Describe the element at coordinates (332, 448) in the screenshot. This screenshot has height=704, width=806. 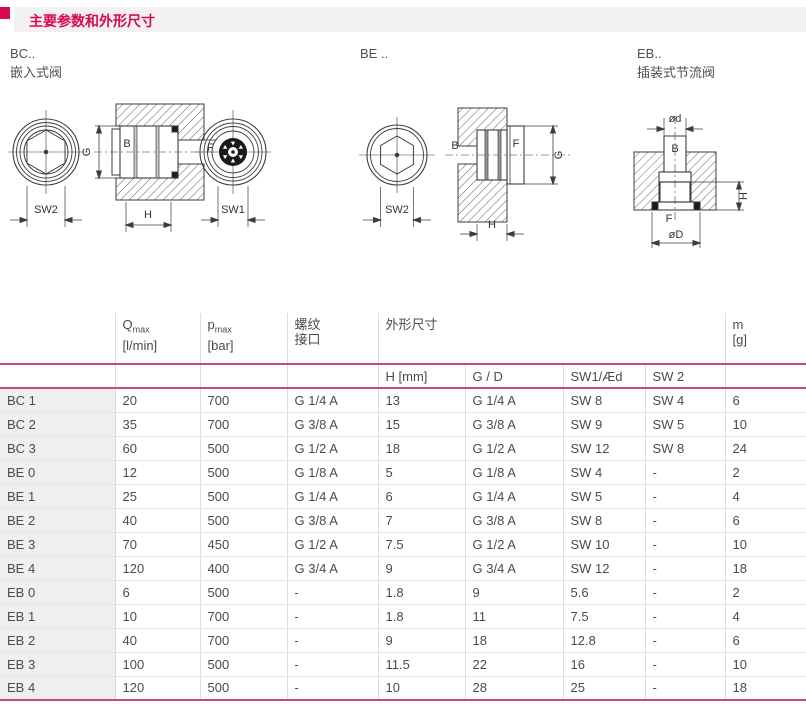
I see `cell-thread: G 1/2 A` at that location.